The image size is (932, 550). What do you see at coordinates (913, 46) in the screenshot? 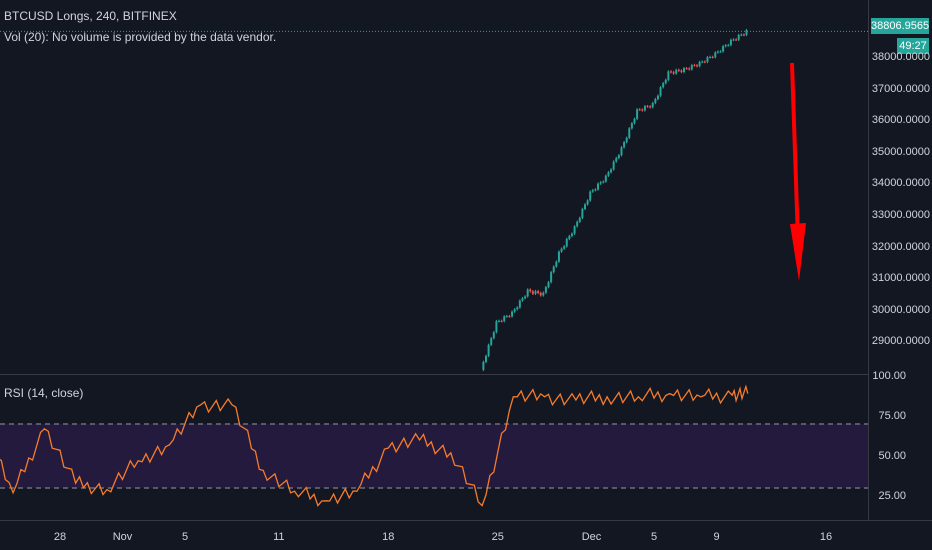
I see `bar-timer-tag: 49:27` at bounding box center [913, 46].